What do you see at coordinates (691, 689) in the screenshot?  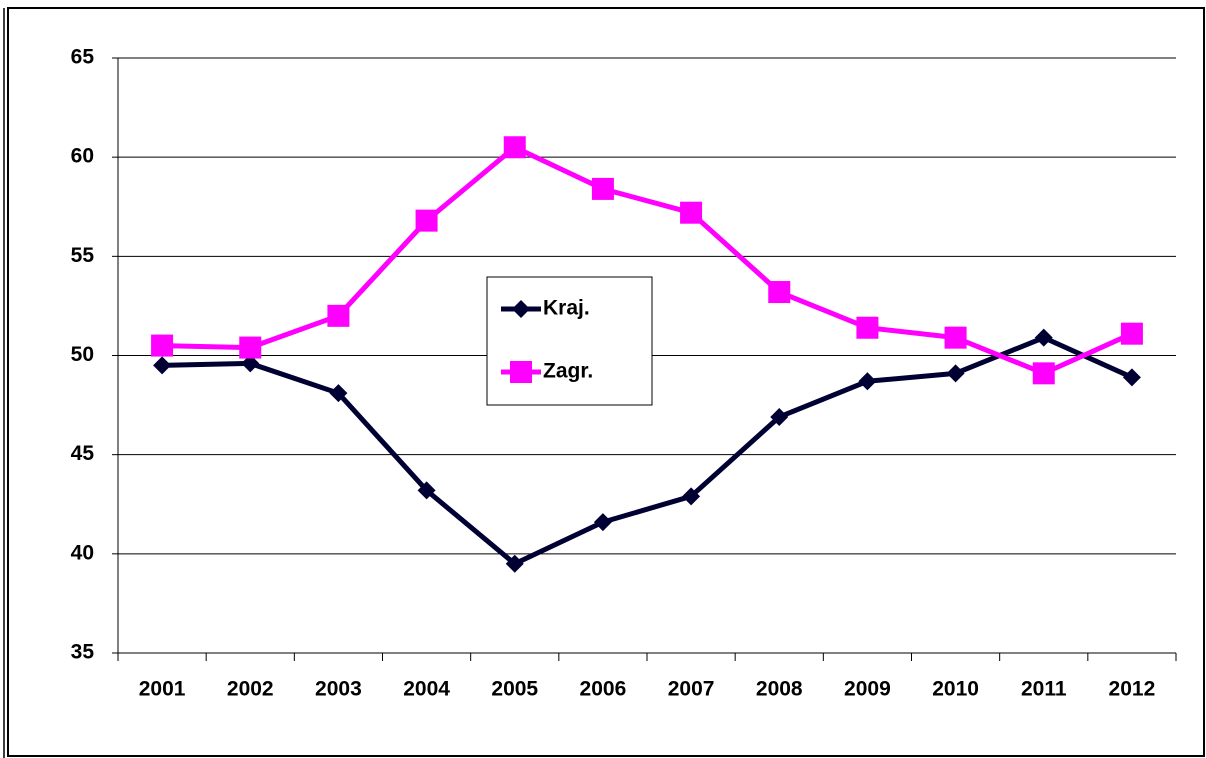 I see `x-tick-label: 2007` at bounding box center [691, 689].